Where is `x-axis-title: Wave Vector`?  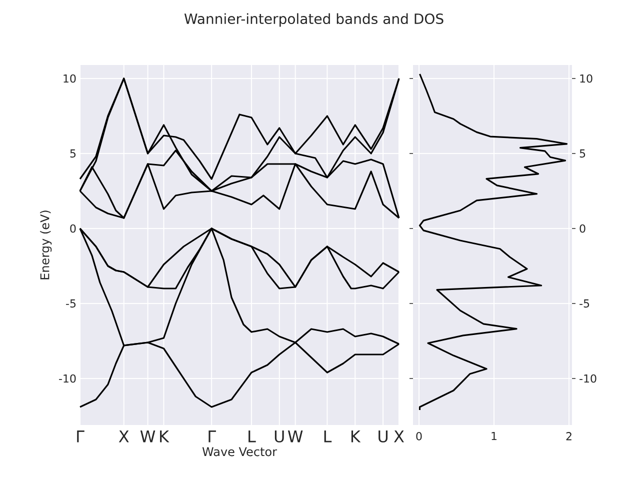 x-axis-title: Wave Vector is located at coordinates (240, 451).